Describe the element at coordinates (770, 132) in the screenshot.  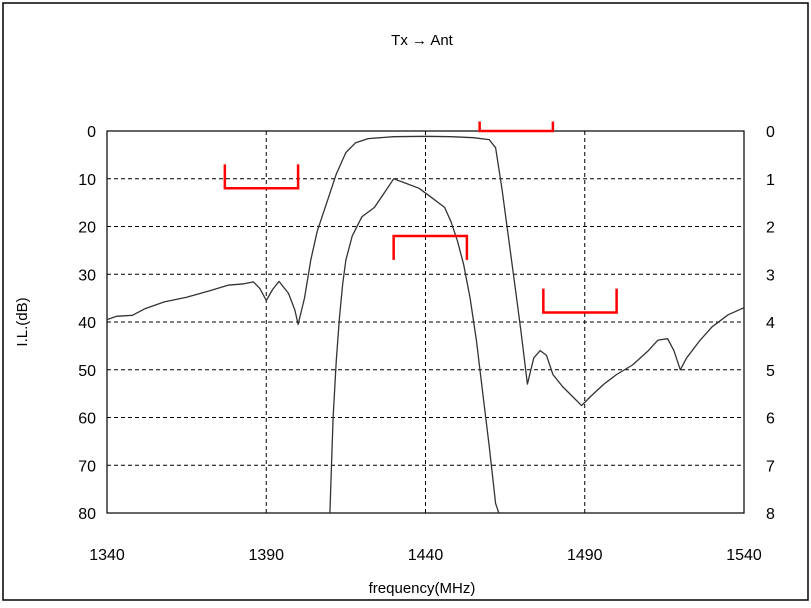
I see `y-tick-label-right: 0` at that location.